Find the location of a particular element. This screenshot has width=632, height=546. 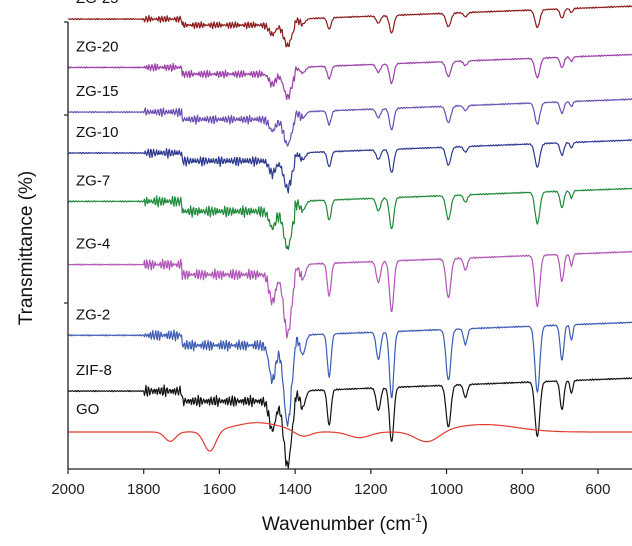

x-tick-label-600: 600 is located at coordinates (597, 489).